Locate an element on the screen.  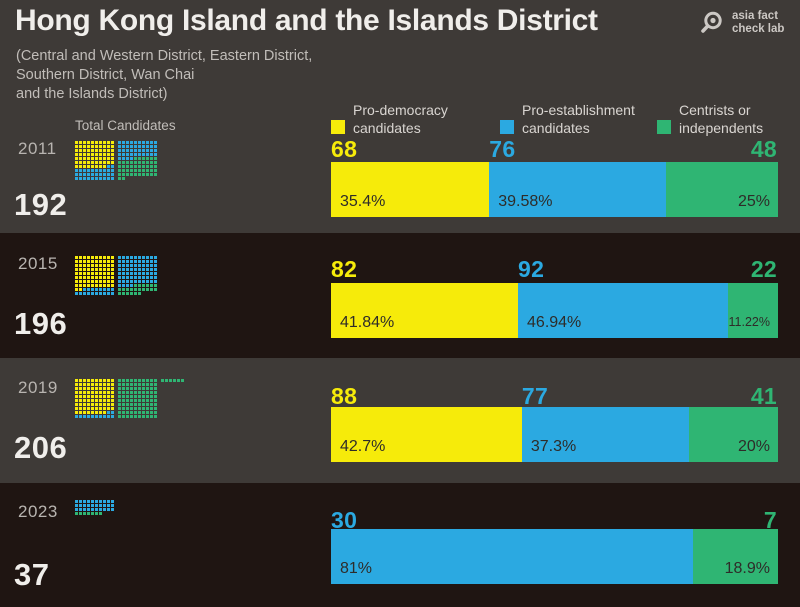
total-count-2019: 206 is located at coordinates (41, 447).